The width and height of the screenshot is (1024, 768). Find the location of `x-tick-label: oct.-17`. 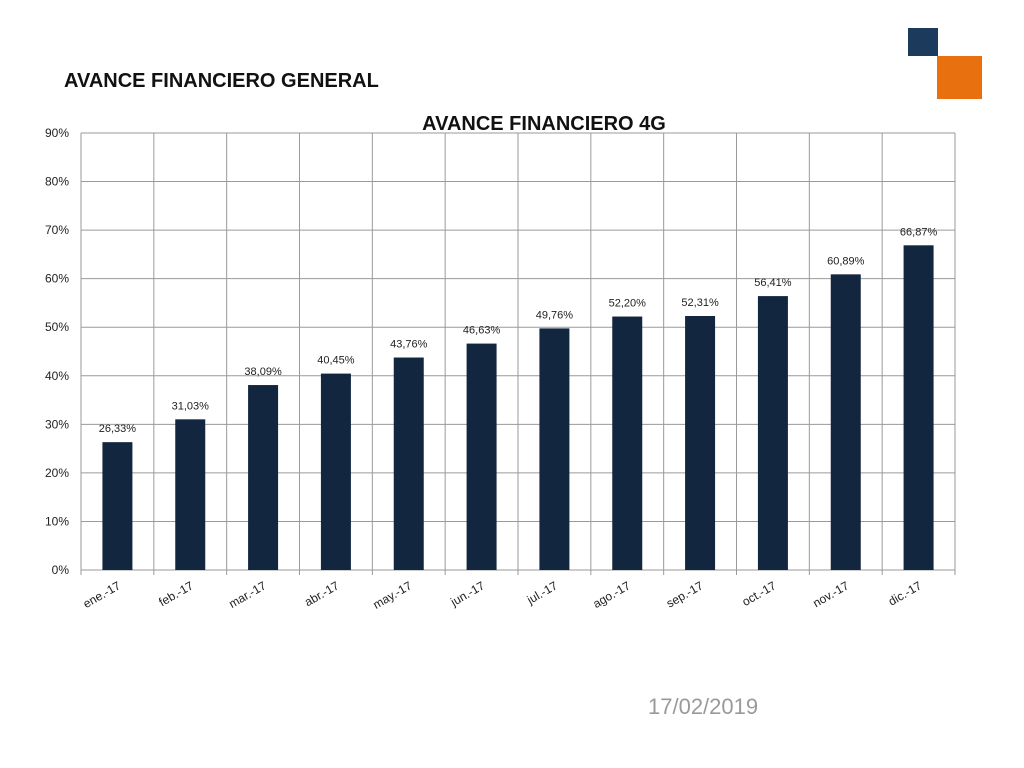

x-tick-label: oct.-17 is located at coordinates (759, 593).